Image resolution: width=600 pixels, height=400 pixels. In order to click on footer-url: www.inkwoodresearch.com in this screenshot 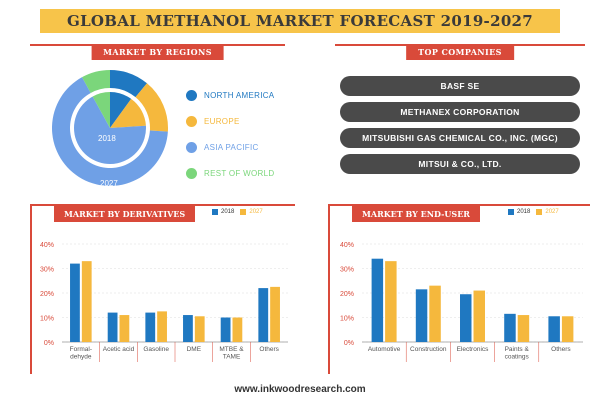, I will do `click(300, 389)`.